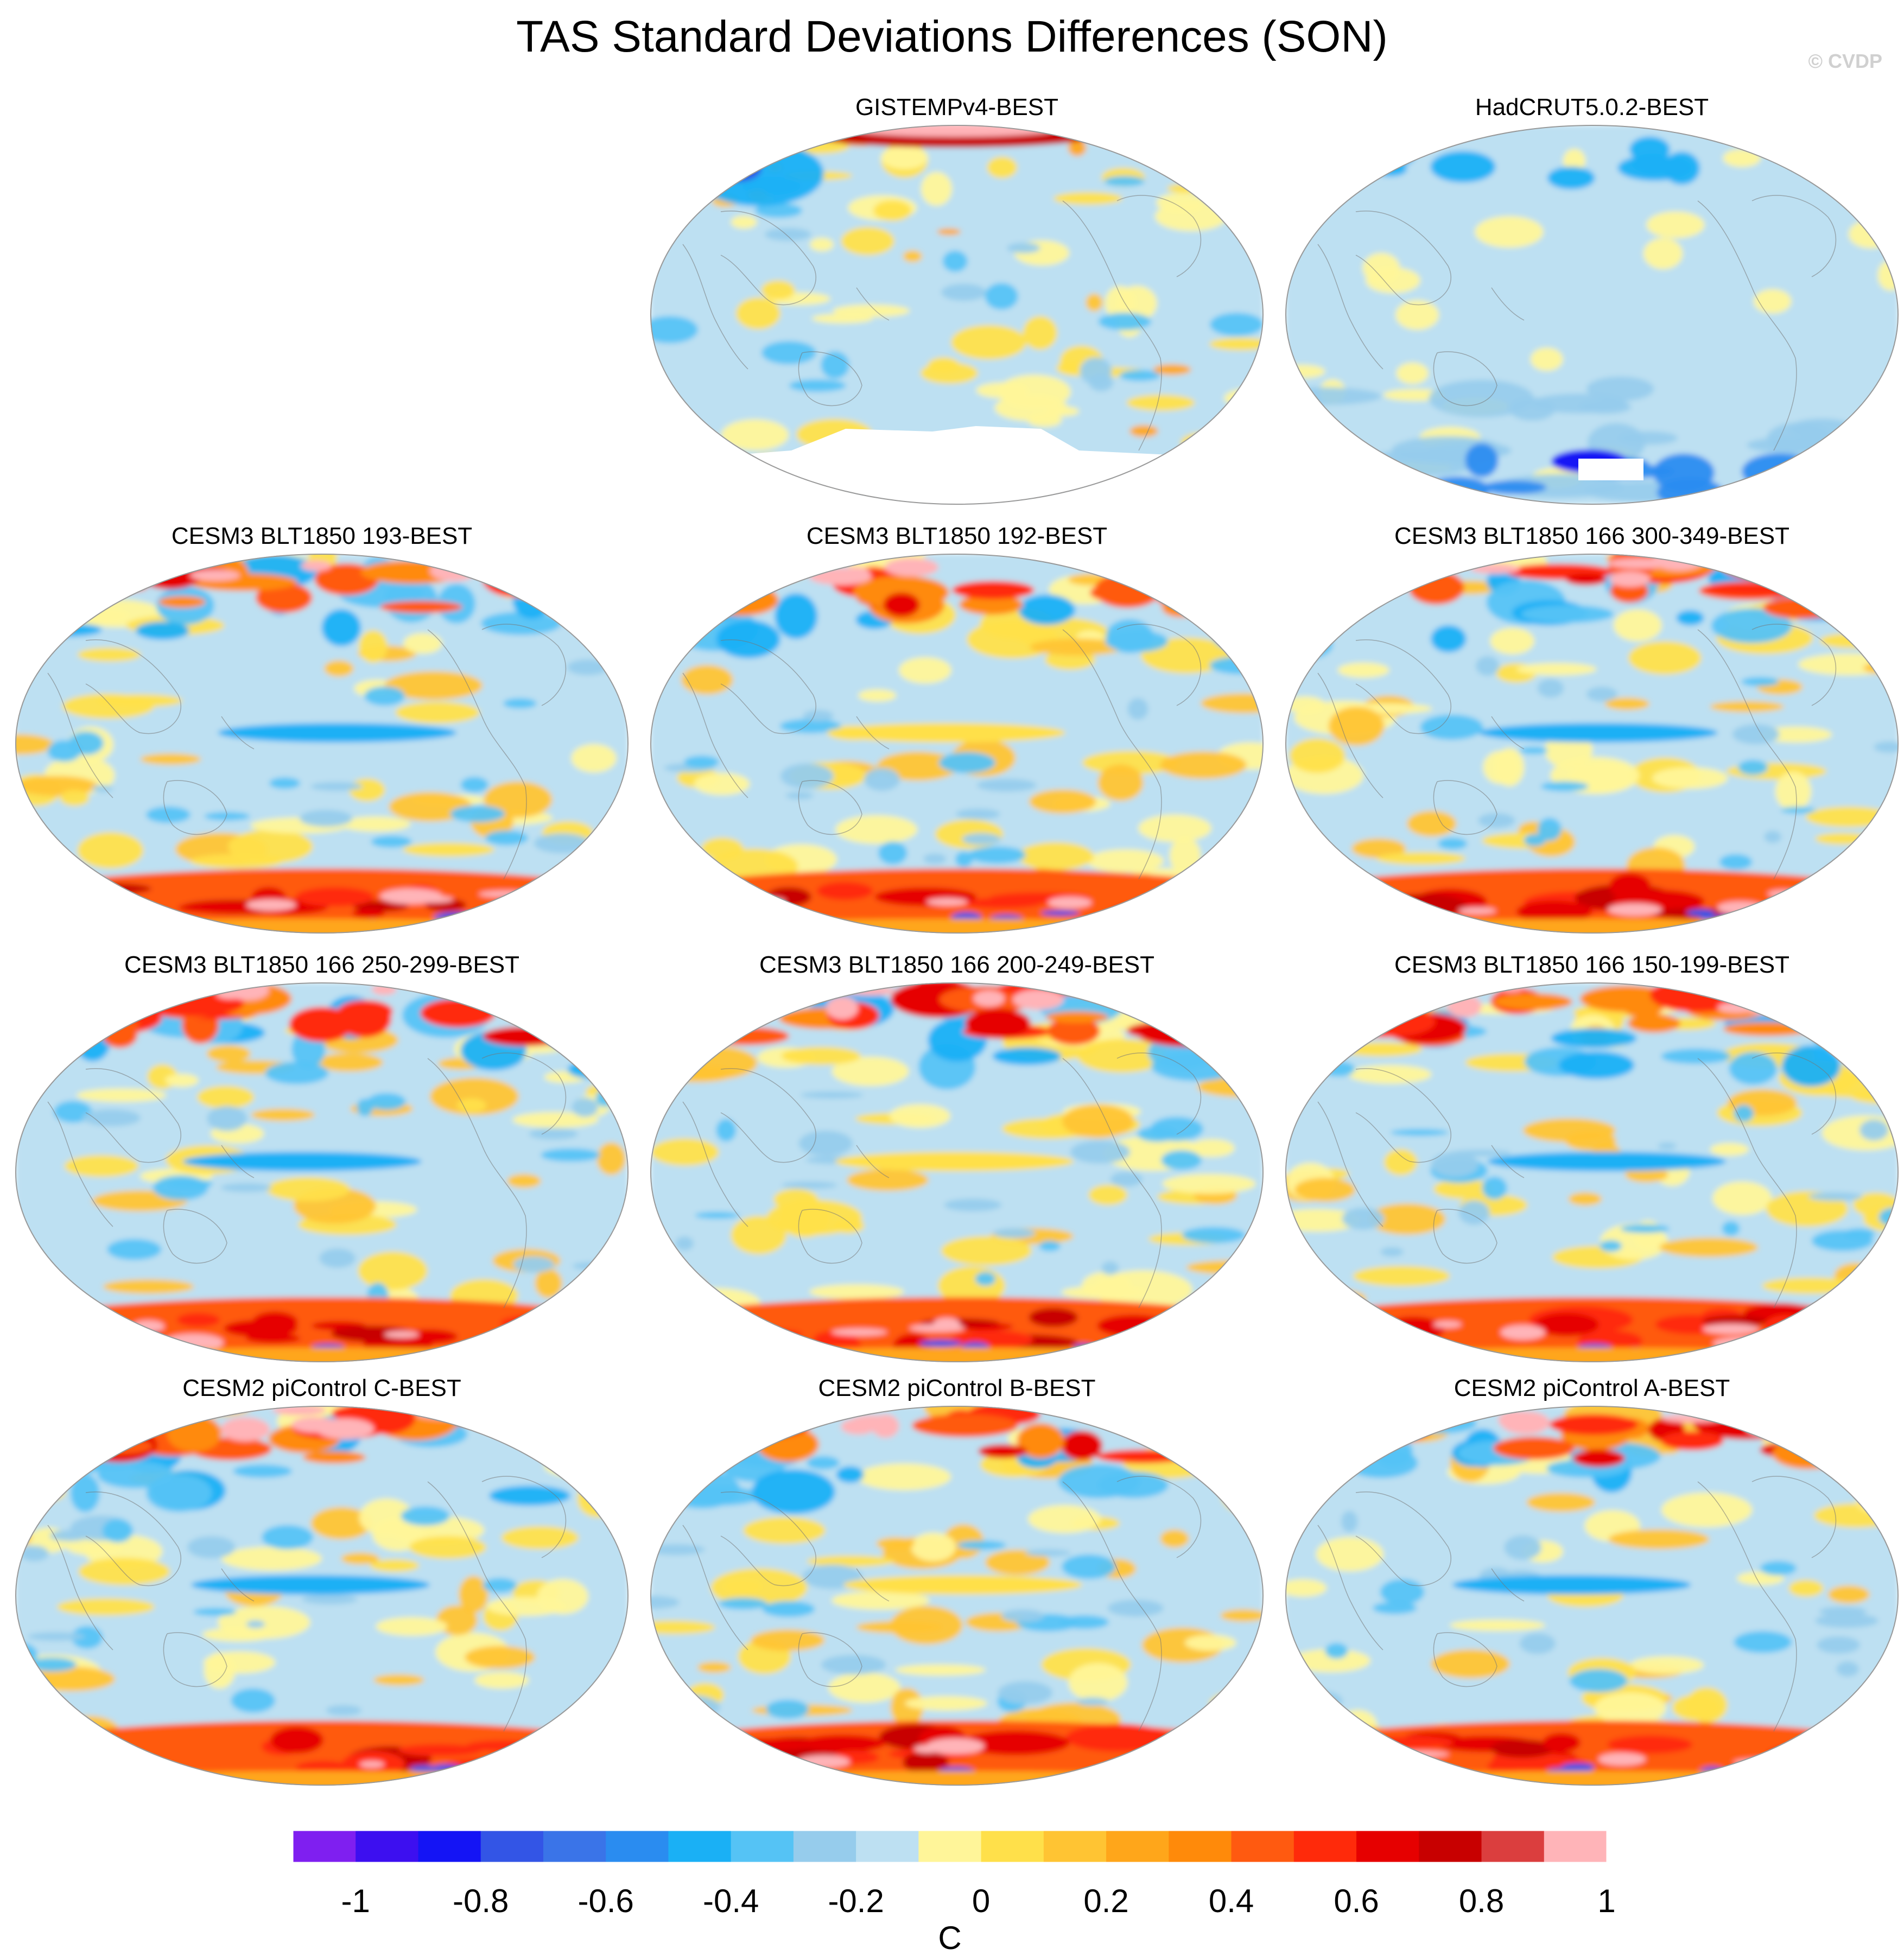  What do you see at coordinates (731, 1901) in the screenshot?
I see `colorbar-tick-label: -0.4` at bounding box center [731, 1901].